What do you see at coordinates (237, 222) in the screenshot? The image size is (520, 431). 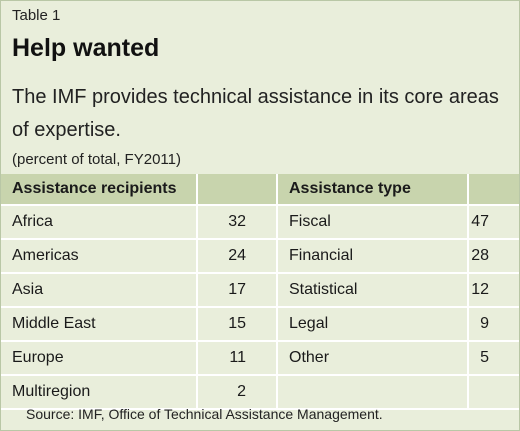 I see `recipient-value: 32` at bounding box center [237, 222].